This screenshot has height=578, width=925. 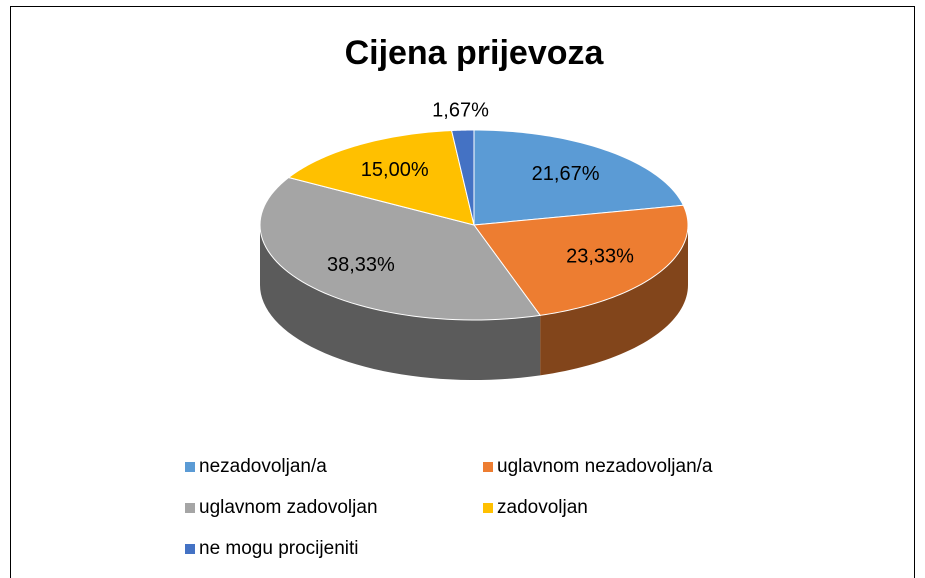 I want to click on data-label: 38,33%, so click(x=361, y=265).